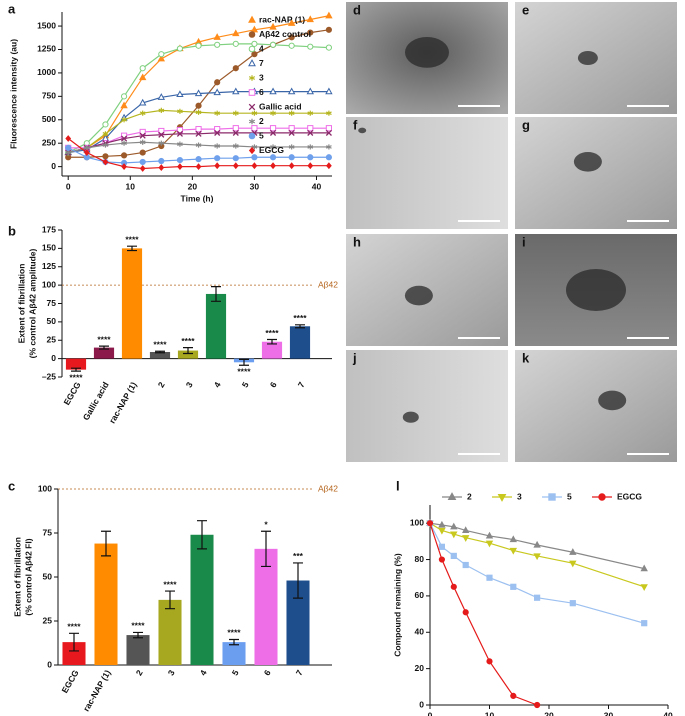 This screenshot has height=716, width=685. I want to click on y-axis-label: Compound remaining (%), so click(397, 605).